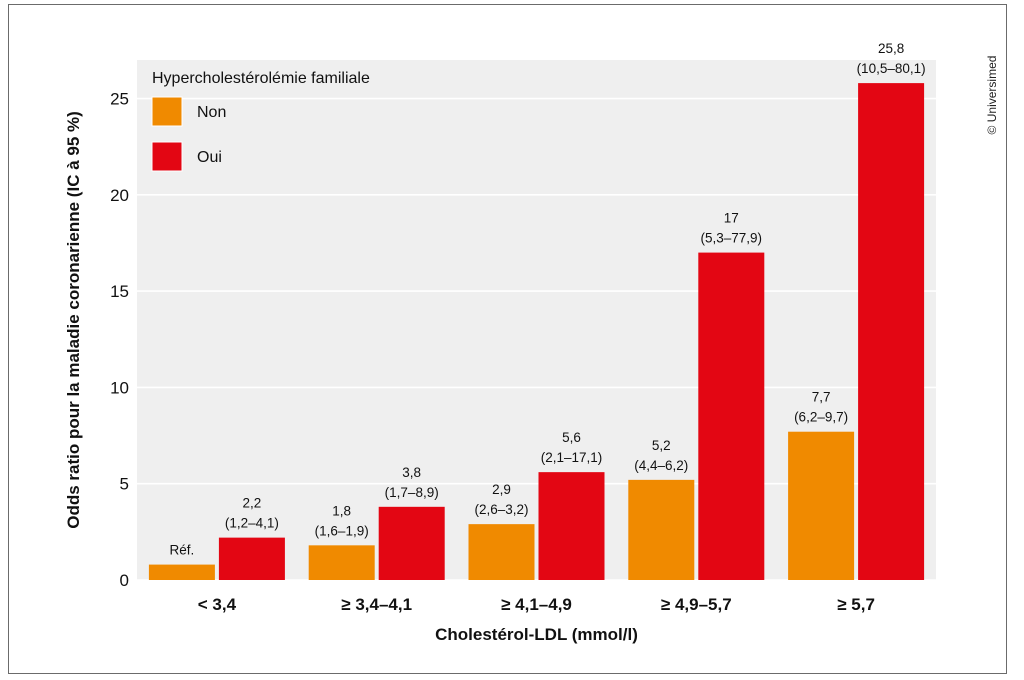  I want to click on x-tick-label: < 3,4, so click(217, 604).